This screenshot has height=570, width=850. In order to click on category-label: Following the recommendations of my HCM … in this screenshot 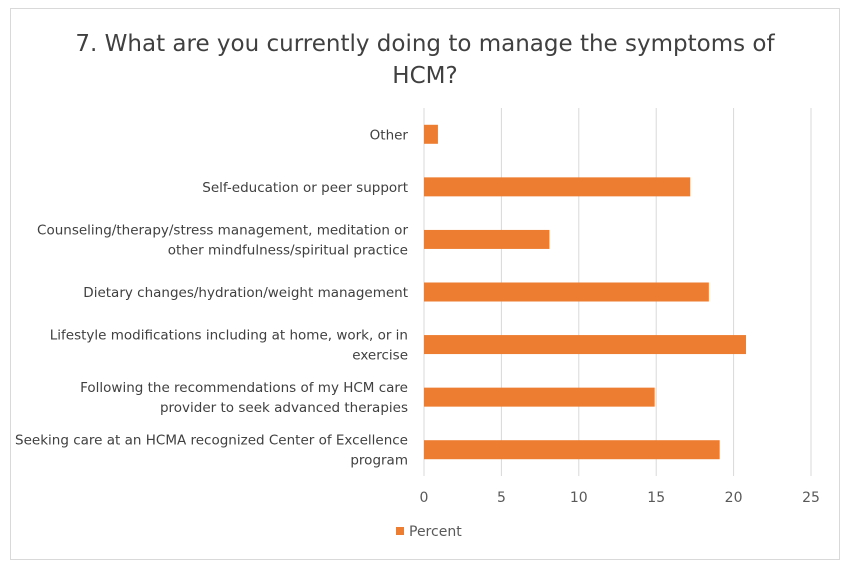, I will do `click(244, 398)`.